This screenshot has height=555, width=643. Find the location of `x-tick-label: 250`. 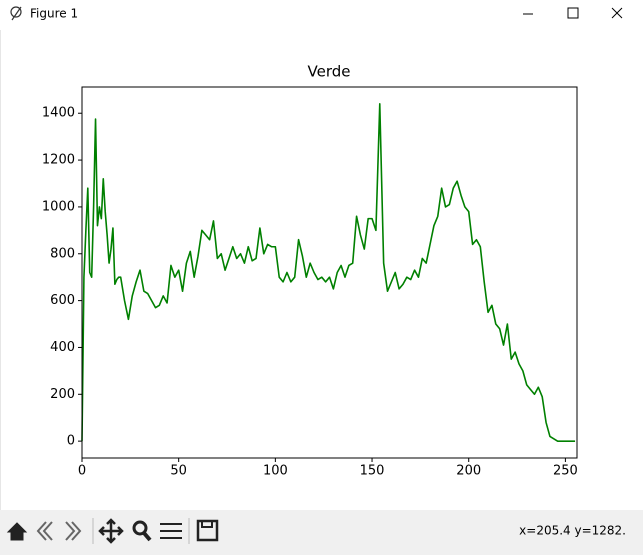

x-tick-label: 250 is located at coordinates (565, 471).